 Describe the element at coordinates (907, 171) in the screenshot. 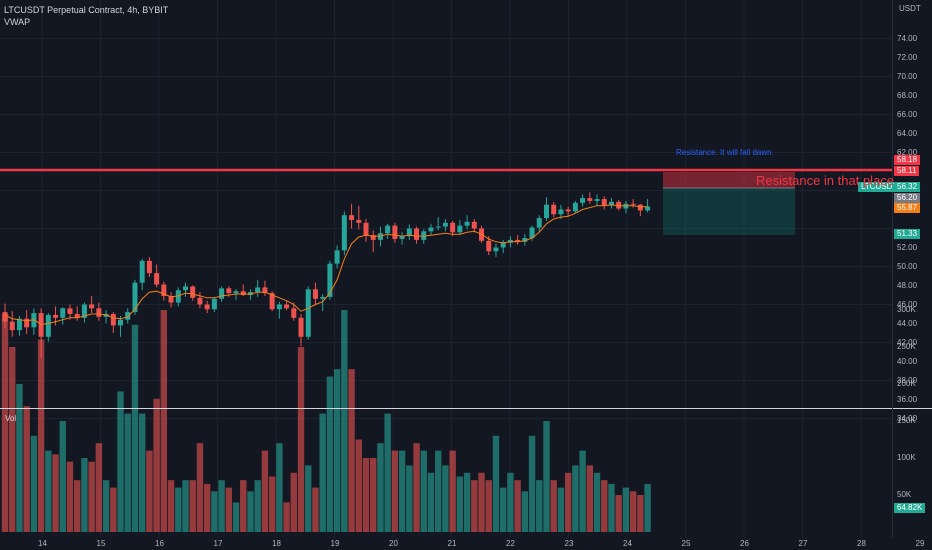

I see `badge-stop-price: 58.11` at that location.